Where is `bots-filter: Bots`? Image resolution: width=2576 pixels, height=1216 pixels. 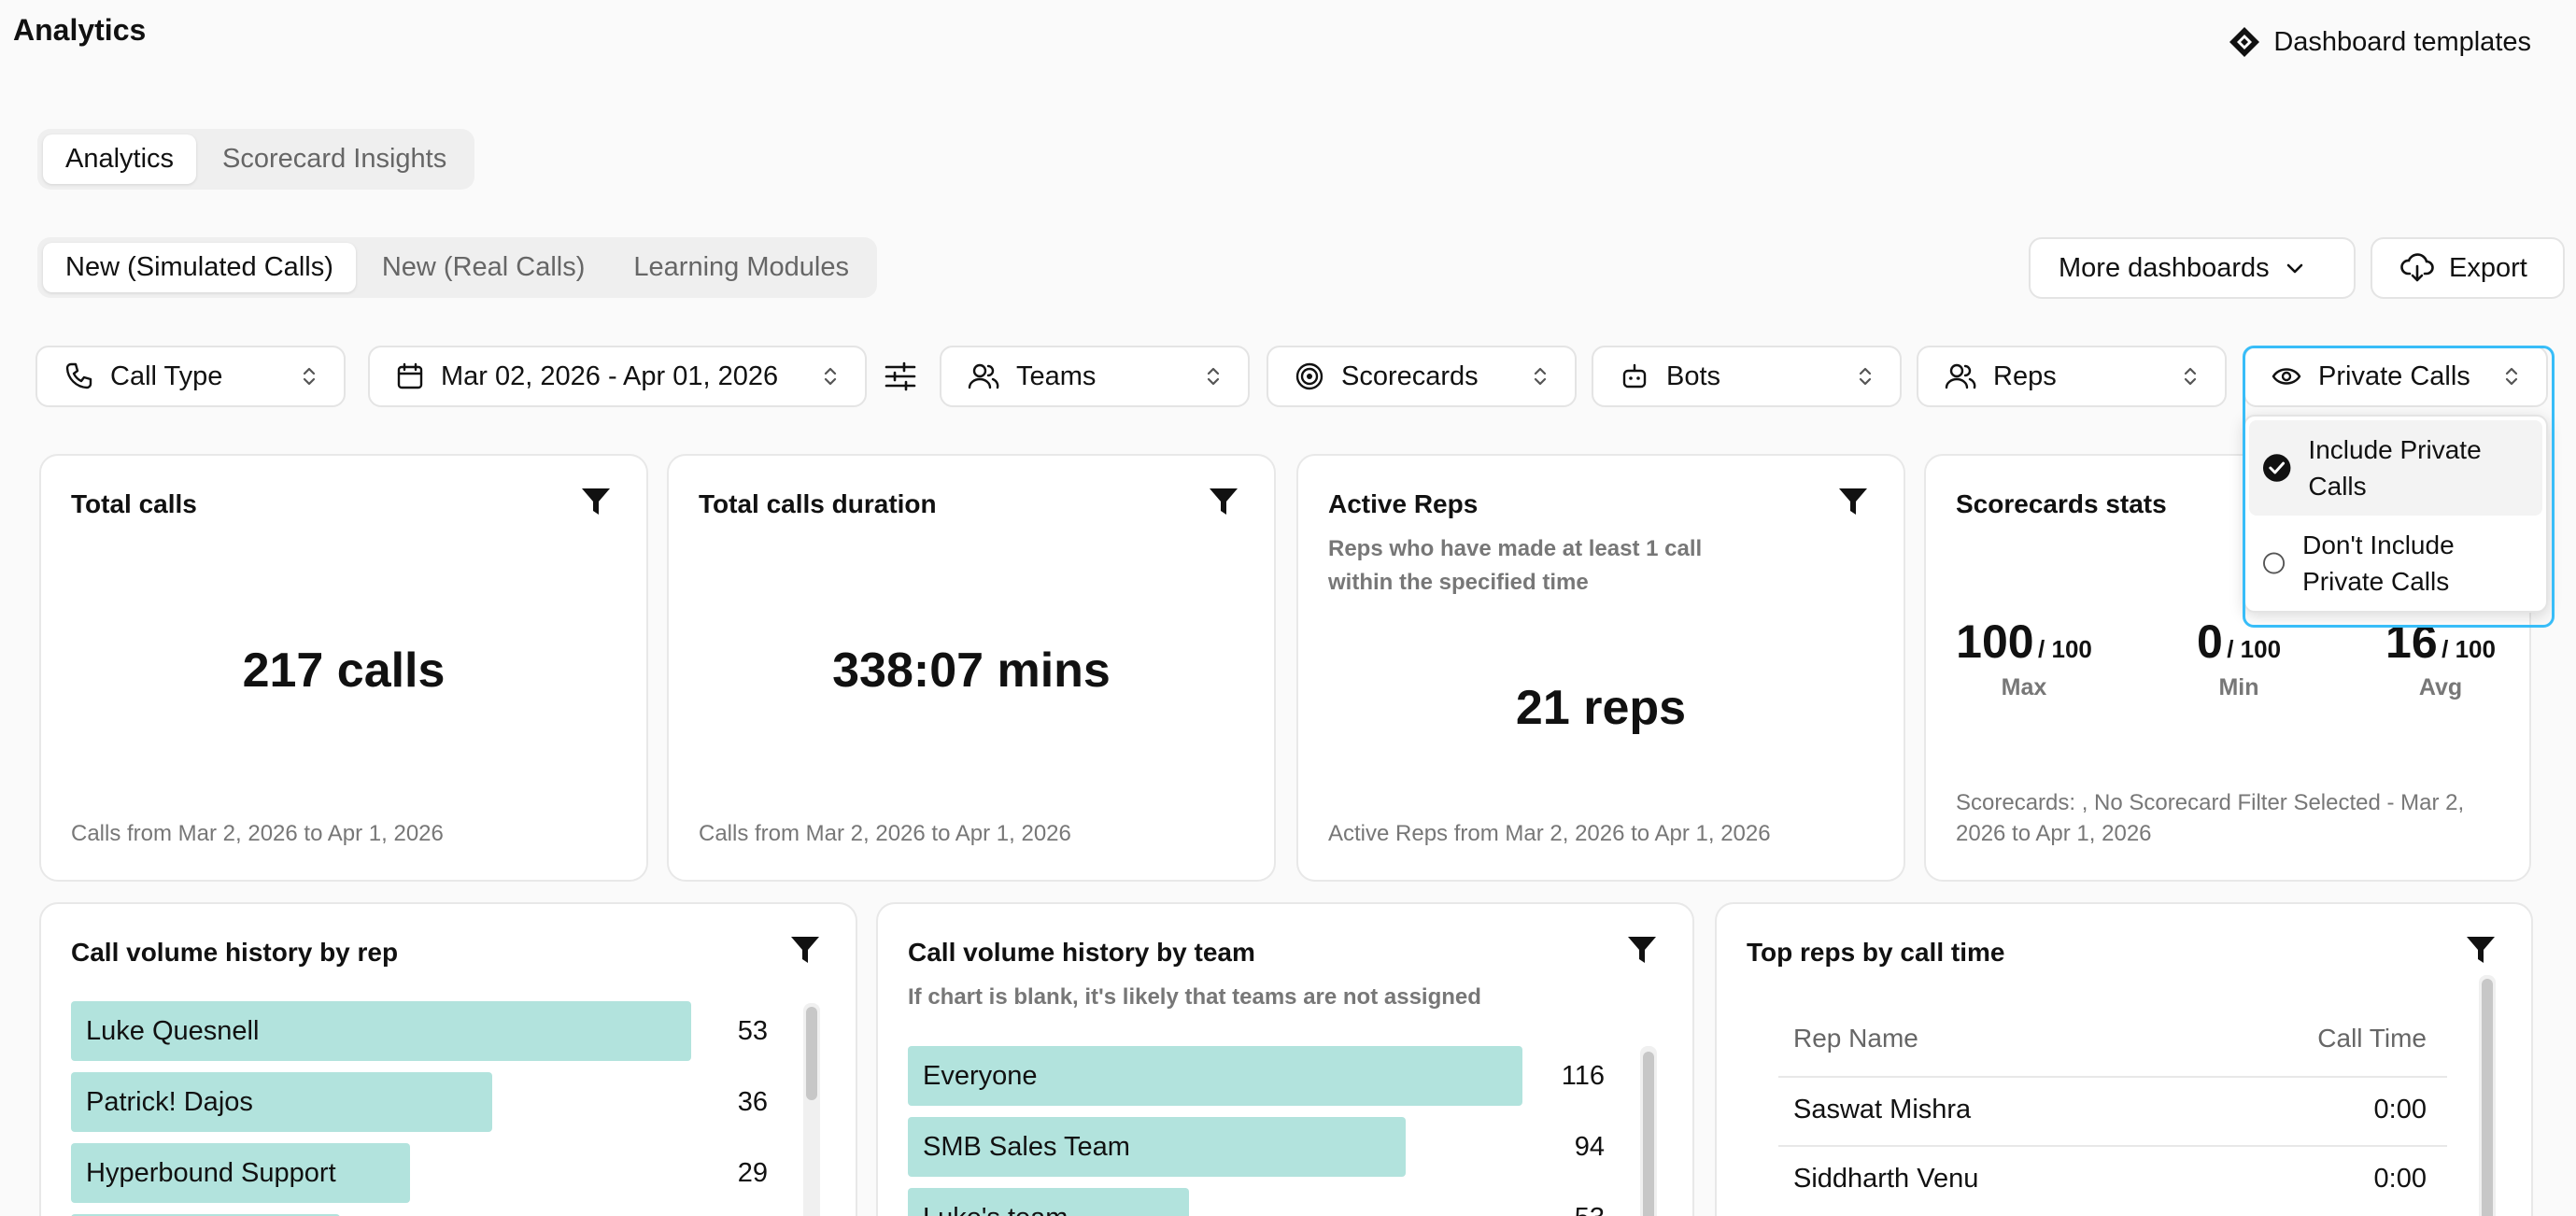
bots-filter: Bots is located at coordinates (1747, 377).